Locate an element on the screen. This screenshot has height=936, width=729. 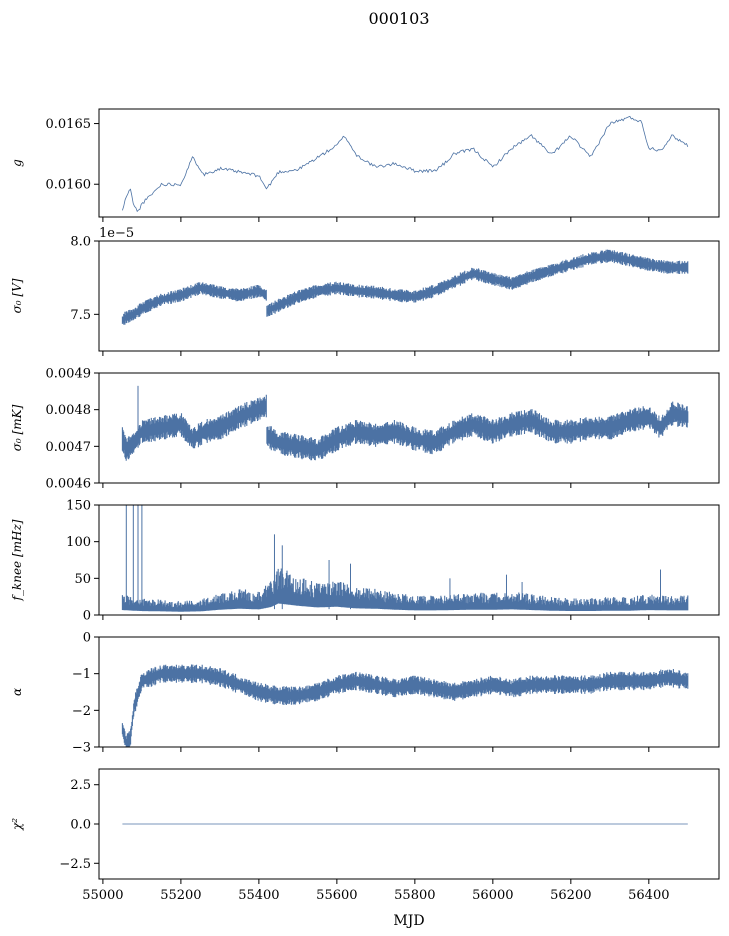
y-tick-label: 150 is located at coordinates (78, 506).